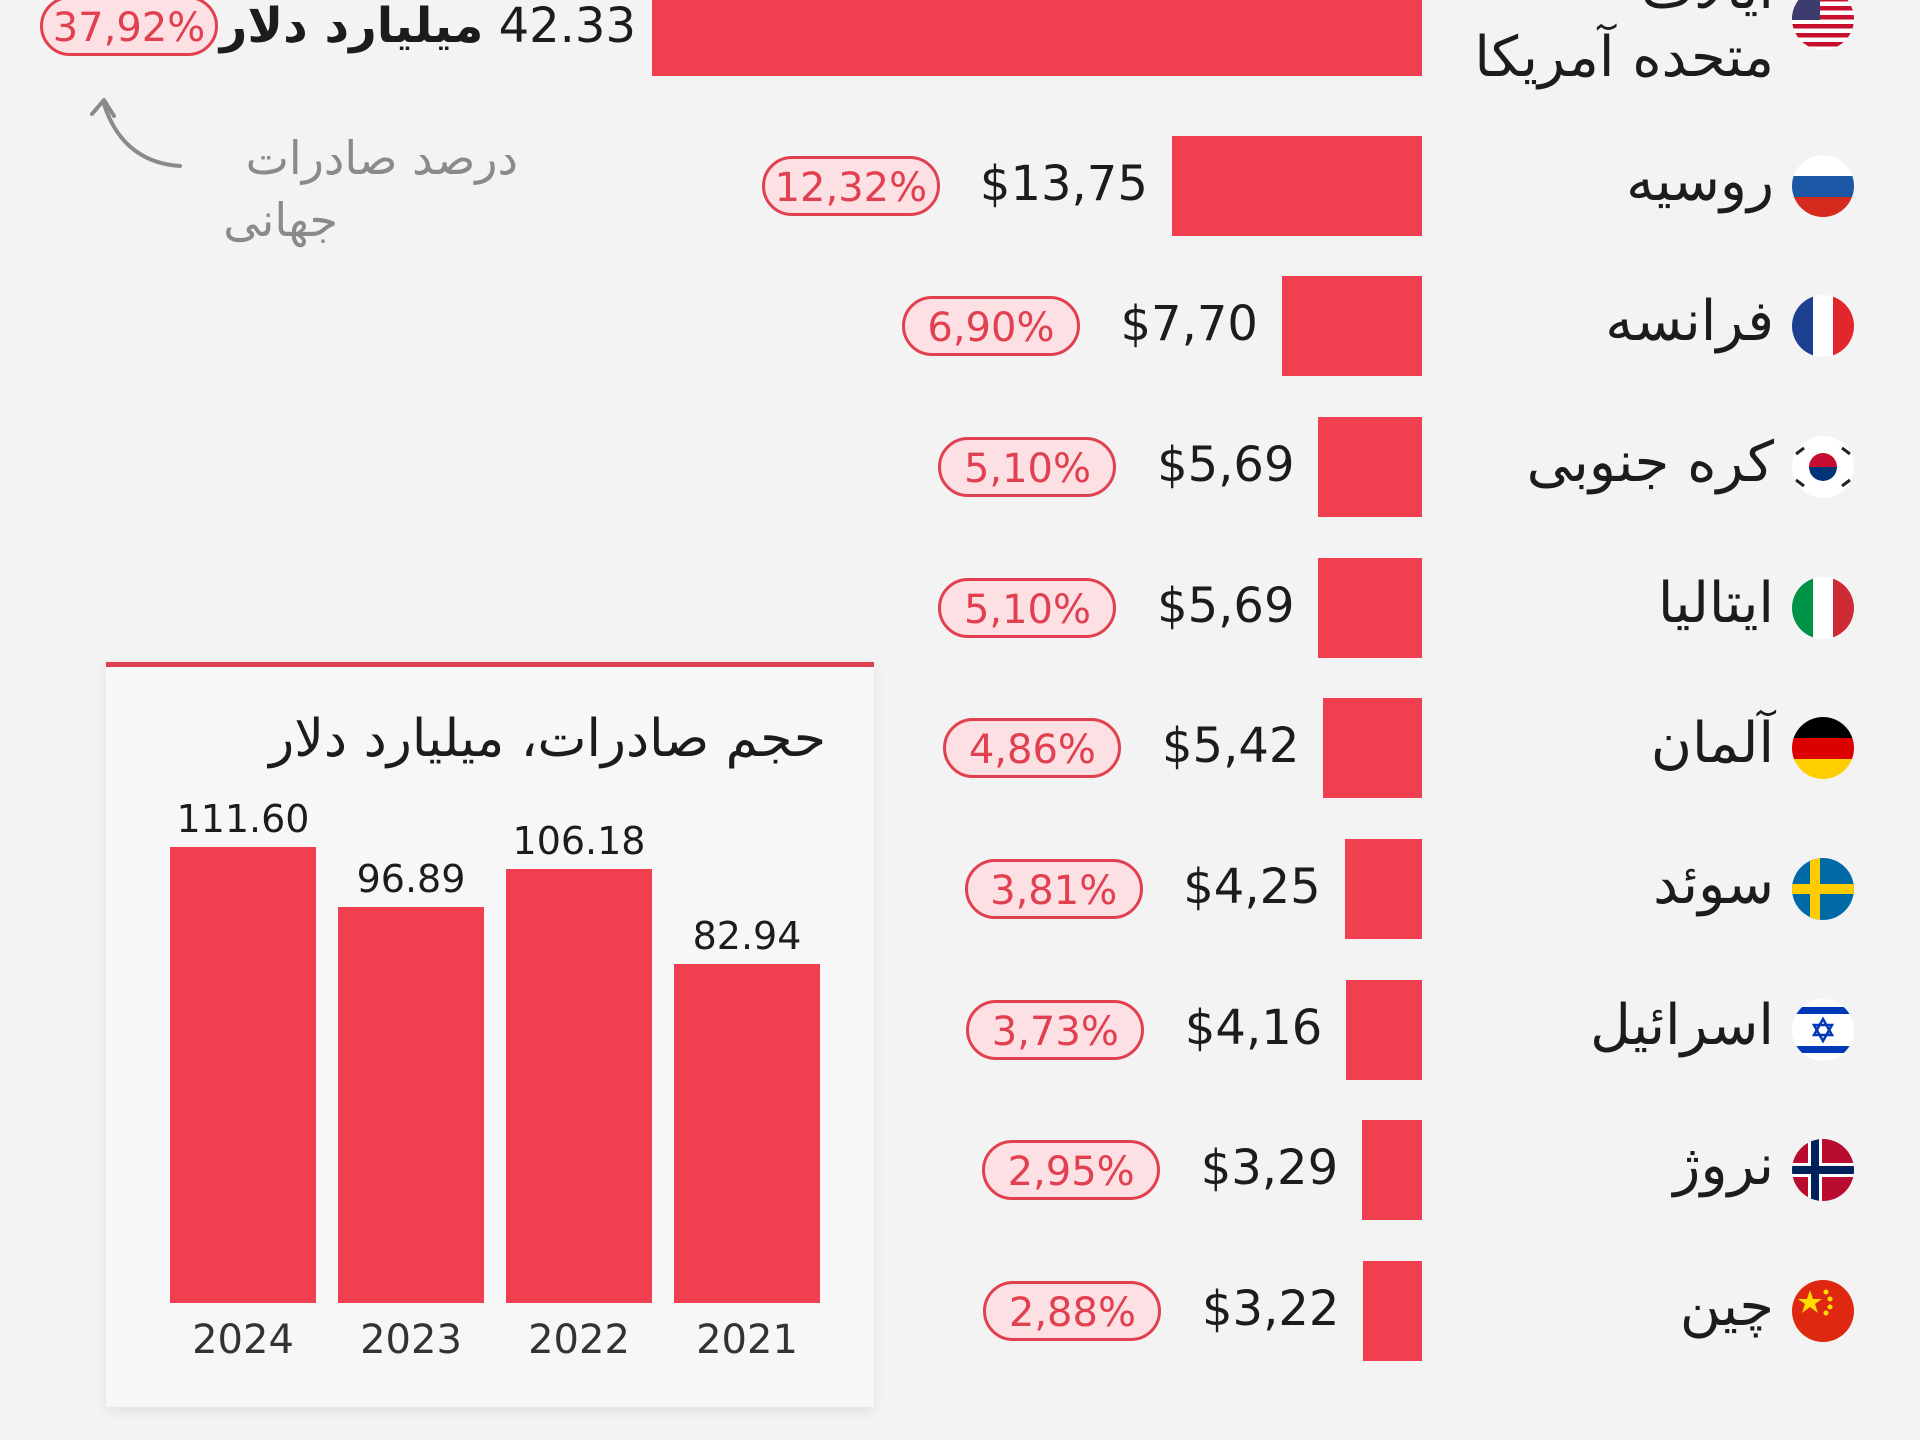  What do you see at coordinates (411, 1340) in the screenshot?
I see `year-tick-label: 2023` at bounding box center [411, 1340].